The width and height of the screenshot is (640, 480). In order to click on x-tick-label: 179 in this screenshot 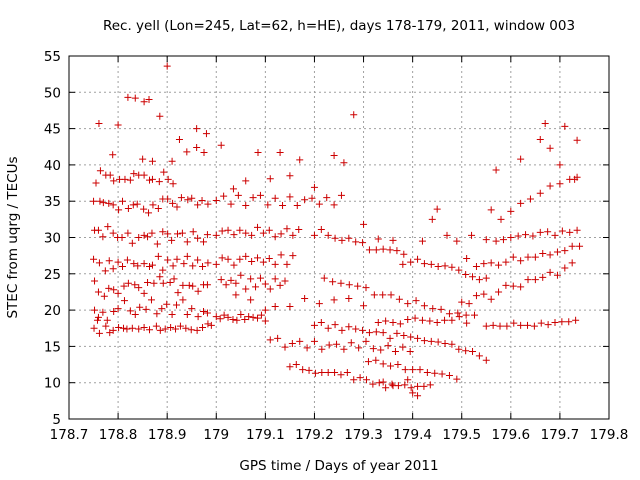, I will do `click(216, 435)`.